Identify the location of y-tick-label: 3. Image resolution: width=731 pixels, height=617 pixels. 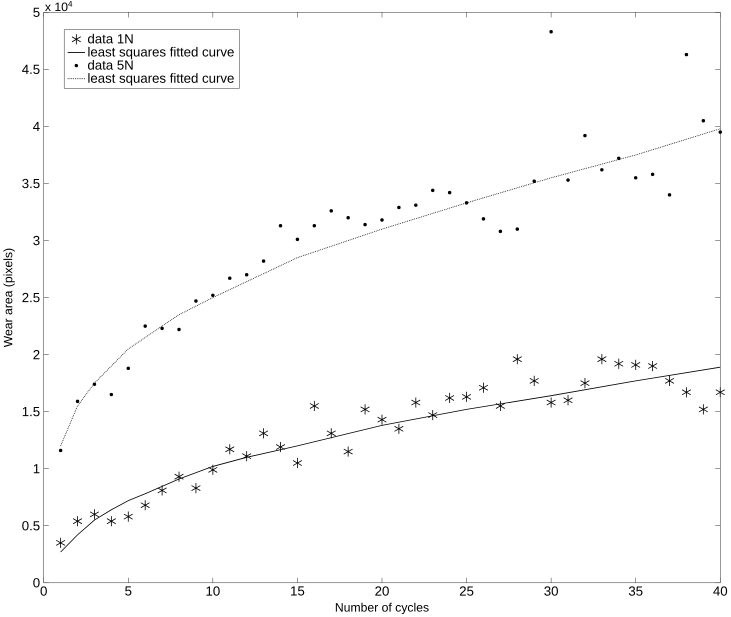
(36, 240).